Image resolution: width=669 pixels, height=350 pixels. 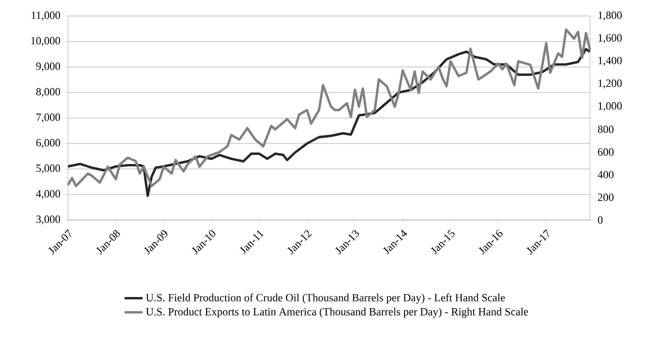 I want to click on y2-tick-label: 600, so click(x=606, y=152).